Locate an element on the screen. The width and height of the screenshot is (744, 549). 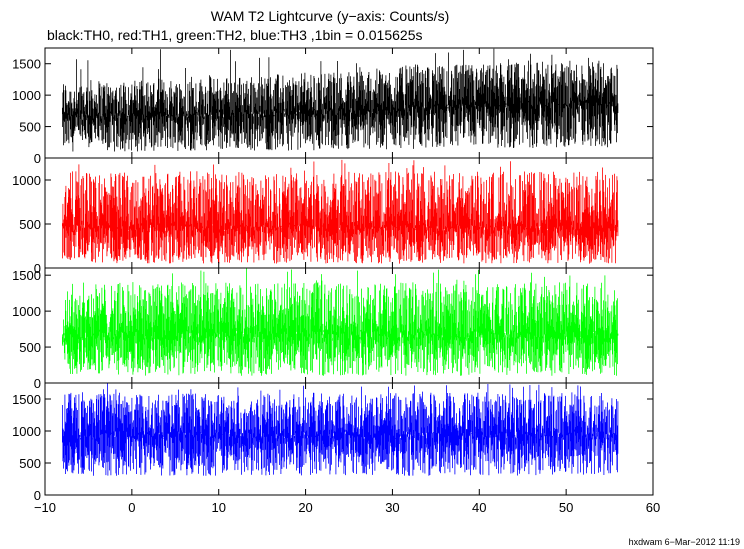
footer-stamp: hxdwam 6−Mar−2012 11:19 is located at coordinates (684, 542).